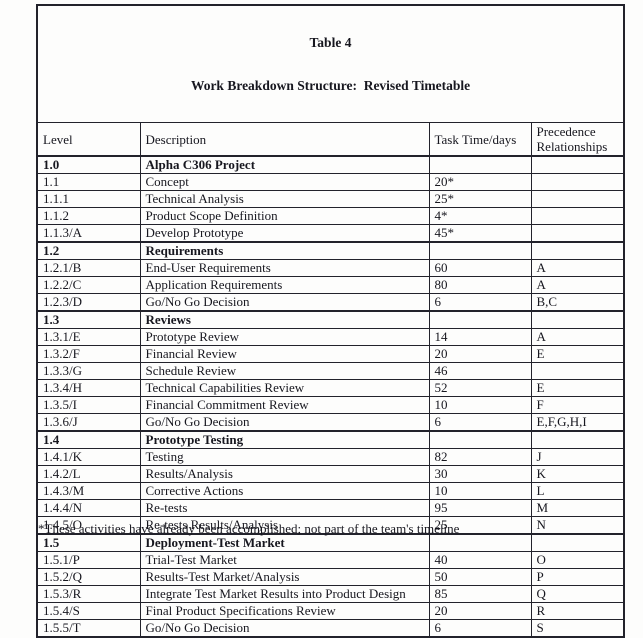  I want to click on cell-description: Alpha C306 Project, so click(284, 164).